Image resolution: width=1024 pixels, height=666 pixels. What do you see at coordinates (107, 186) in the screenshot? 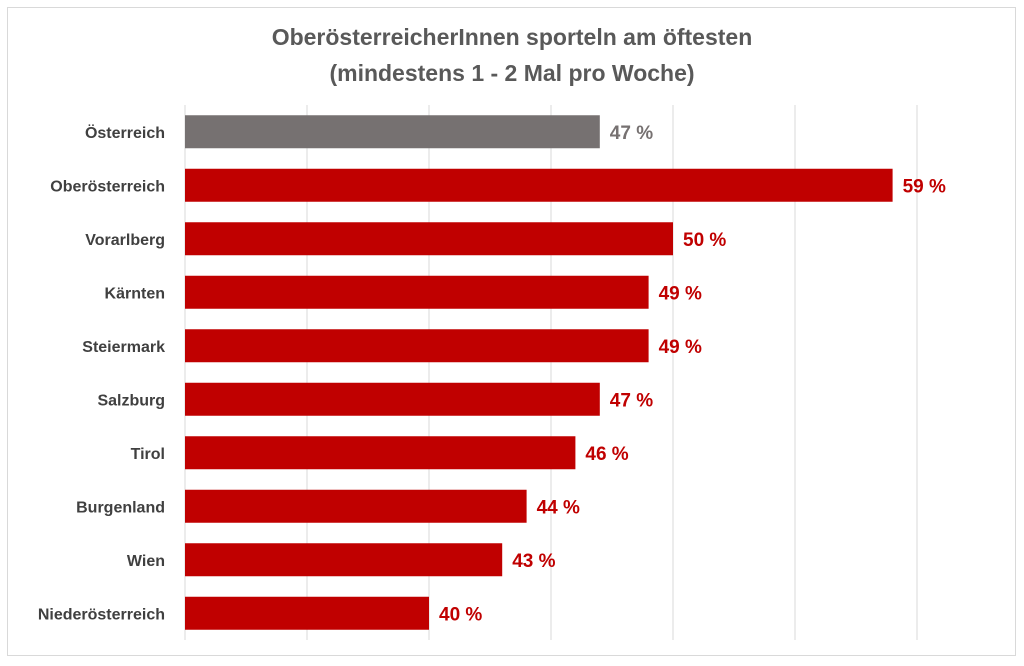
I see `category-label: Oberösterreich` at bounding box center [107, 186].